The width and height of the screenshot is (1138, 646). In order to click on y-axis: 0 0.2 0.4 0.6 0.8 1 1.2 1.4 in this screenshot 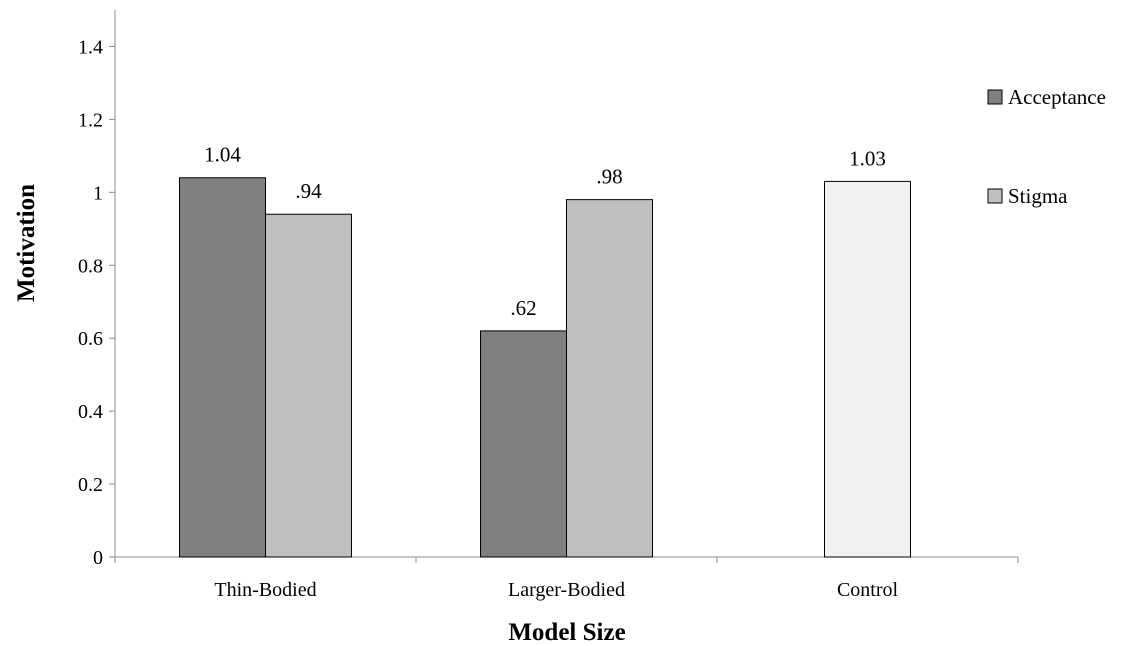, I will do `click(97, 289)`.